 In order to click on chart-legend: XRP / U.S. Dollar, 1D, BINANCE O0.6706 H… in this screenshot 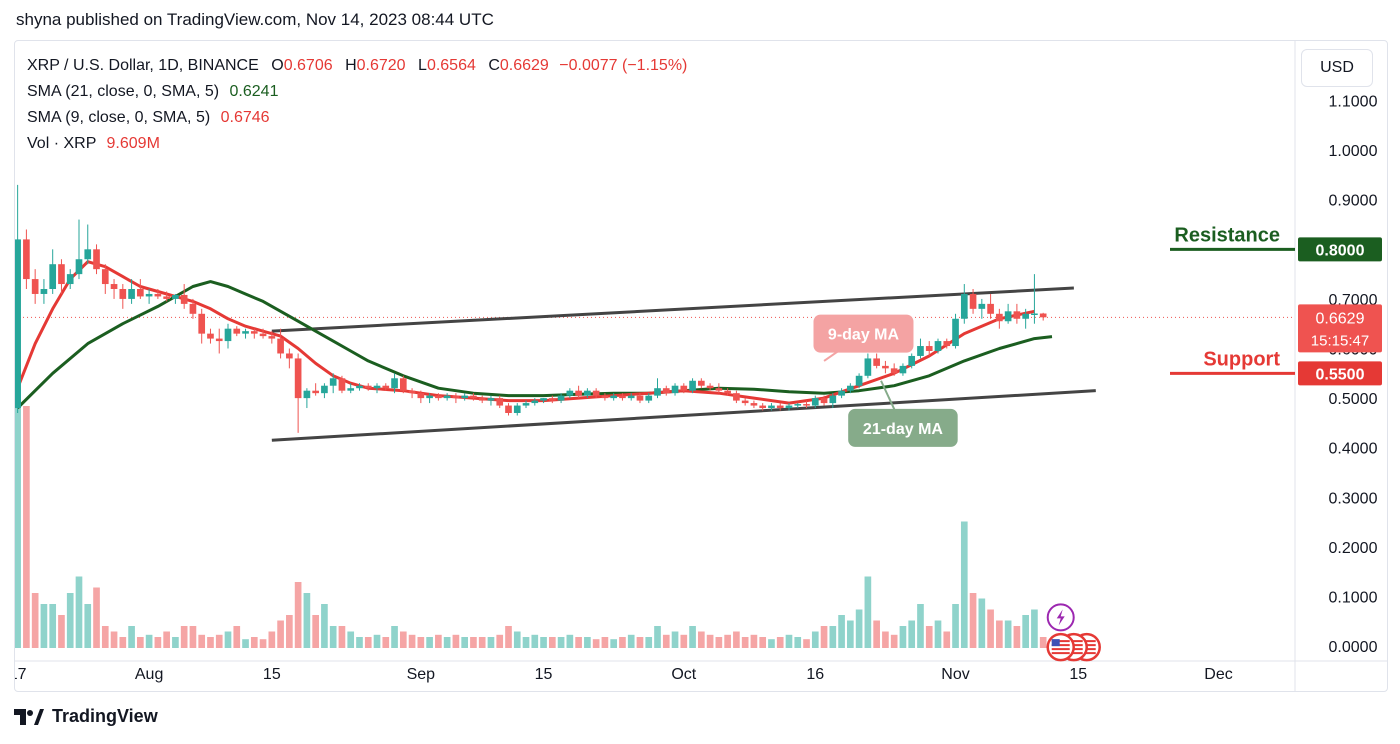, I will do `click(357, 105)`.